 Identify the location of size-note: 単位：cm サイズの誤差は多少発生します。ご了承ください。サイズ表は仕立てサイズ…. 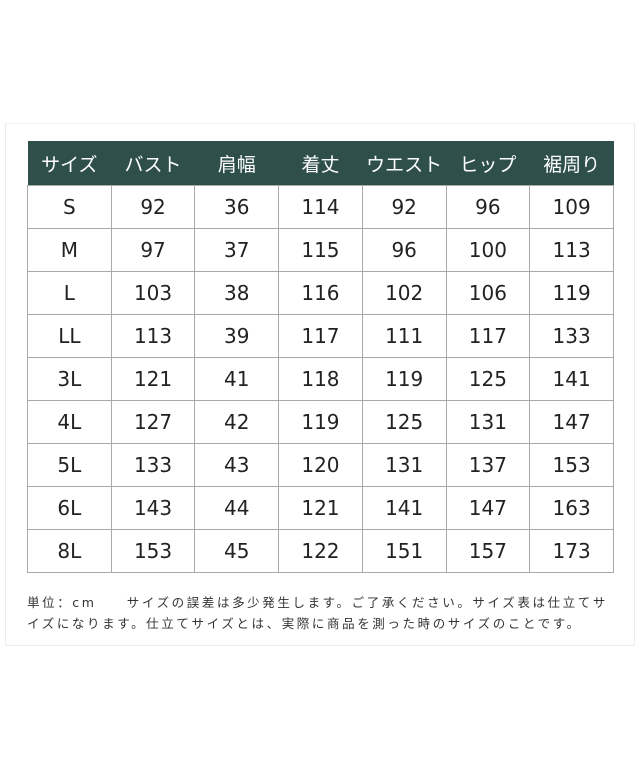
(317, 613).